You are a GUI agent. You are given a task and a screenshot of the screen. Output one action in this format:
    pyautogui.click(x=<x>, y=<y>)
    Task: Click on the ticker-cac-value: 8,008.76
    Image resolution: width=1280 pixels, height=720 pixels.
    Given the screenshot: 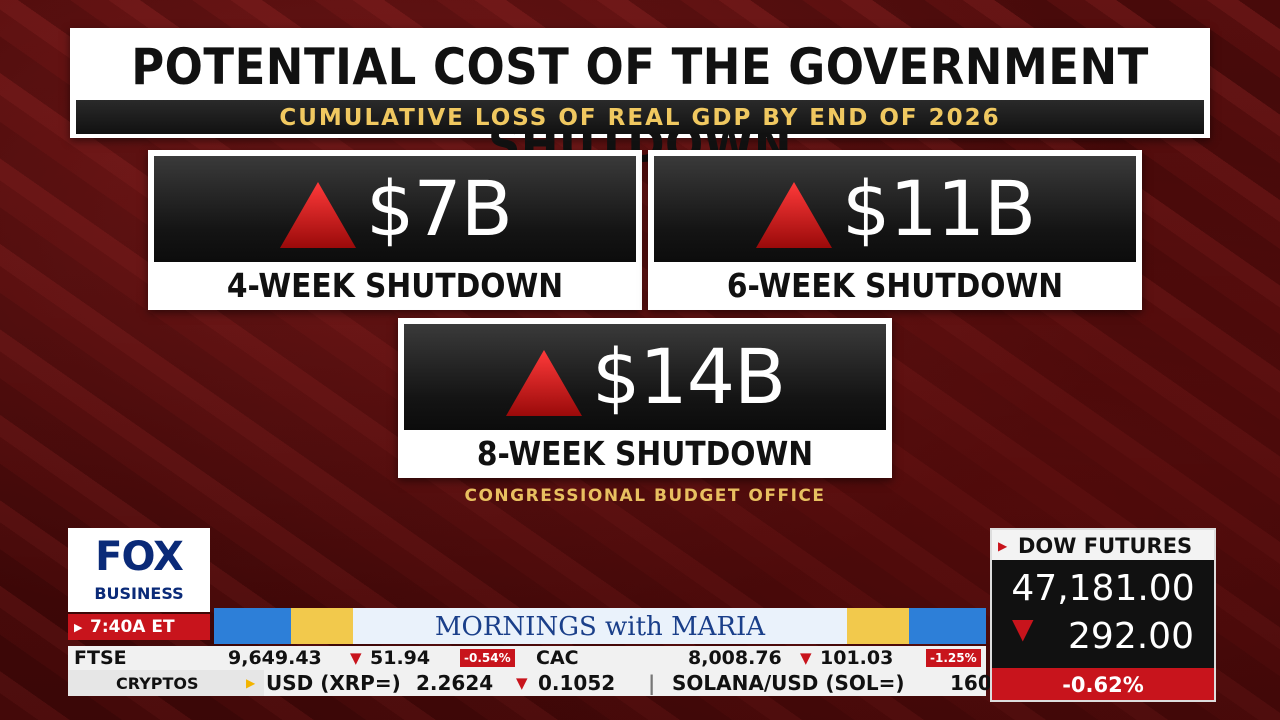 What is the action you would take?
    pyautogui.click(x=735, y=658)
    